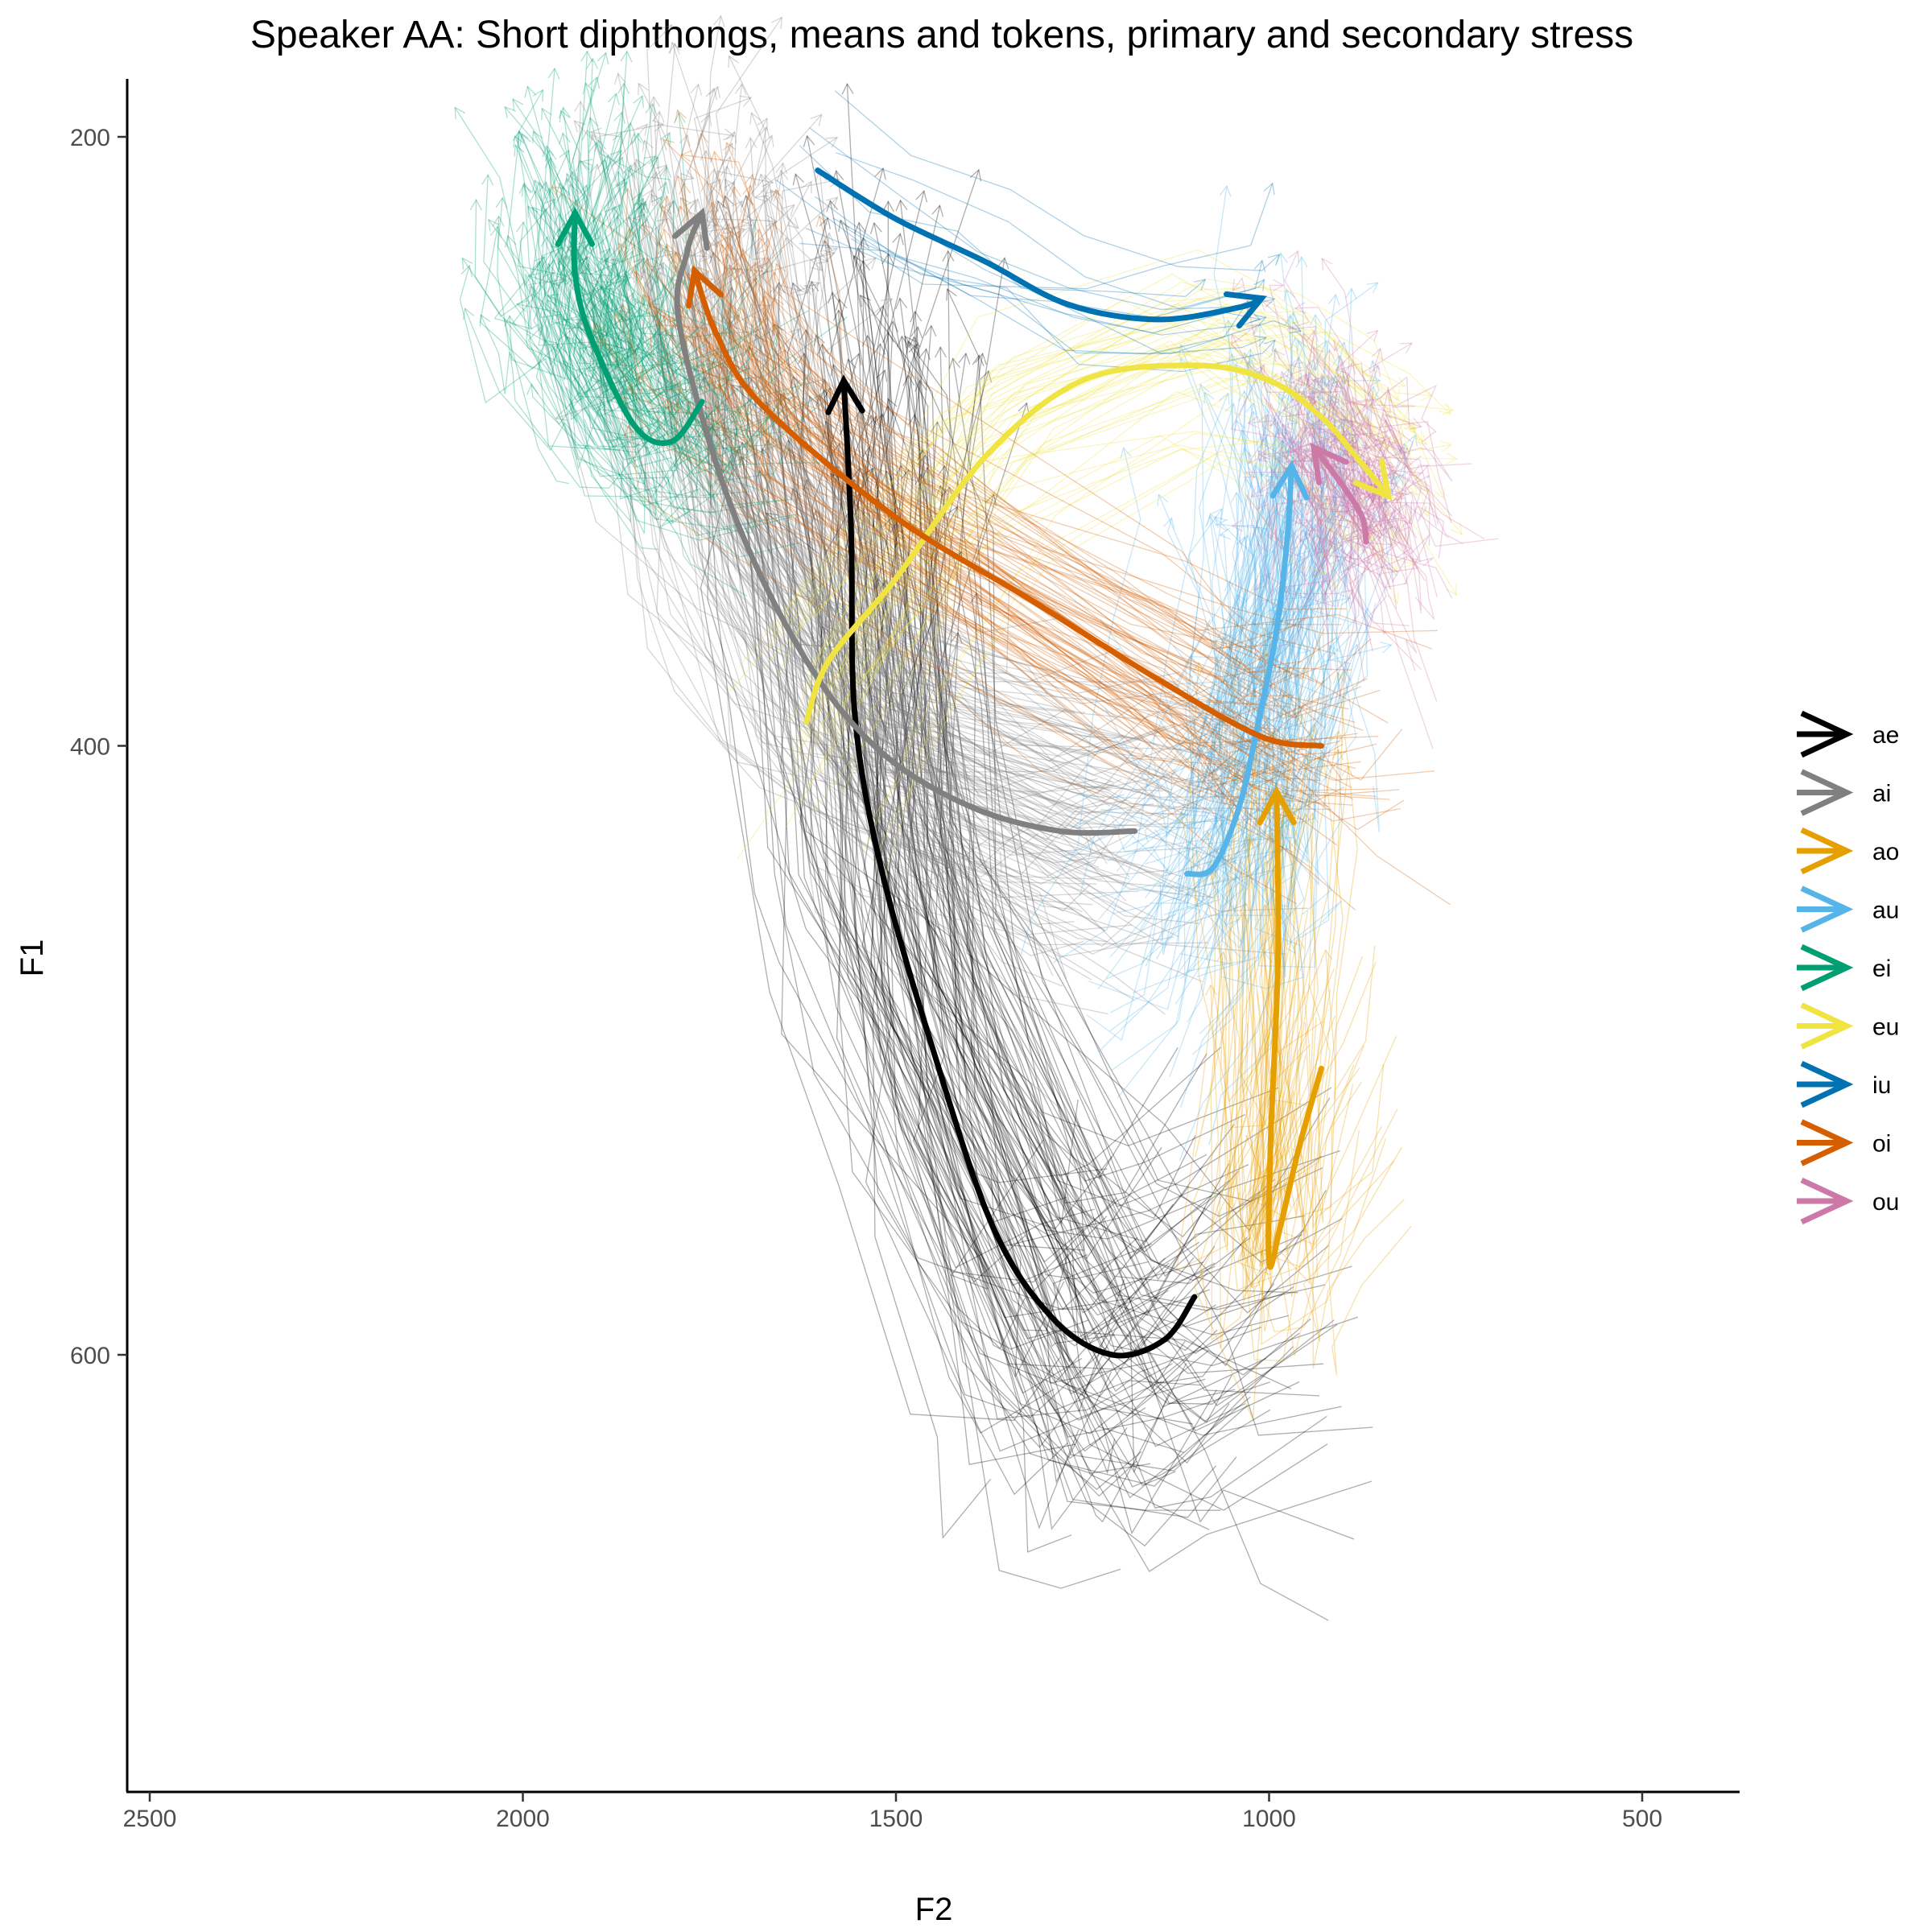 This screenshot has width=1932, height=1932. I want to click on mean-line-ou, so click(1340, 494).